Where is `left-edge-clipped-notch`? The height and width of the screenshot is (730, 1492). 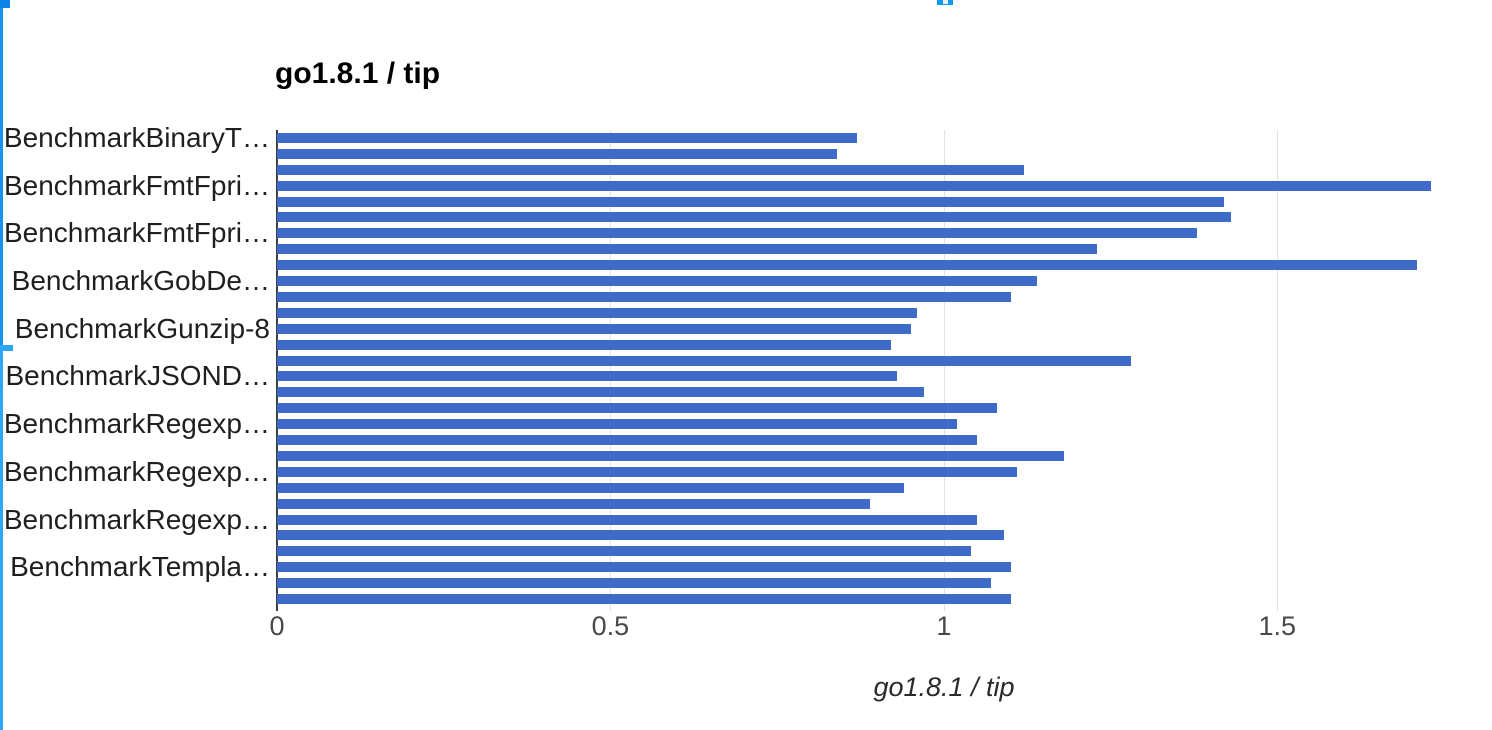 left-edge-clipped-notch is located at coordinates (6, 348).